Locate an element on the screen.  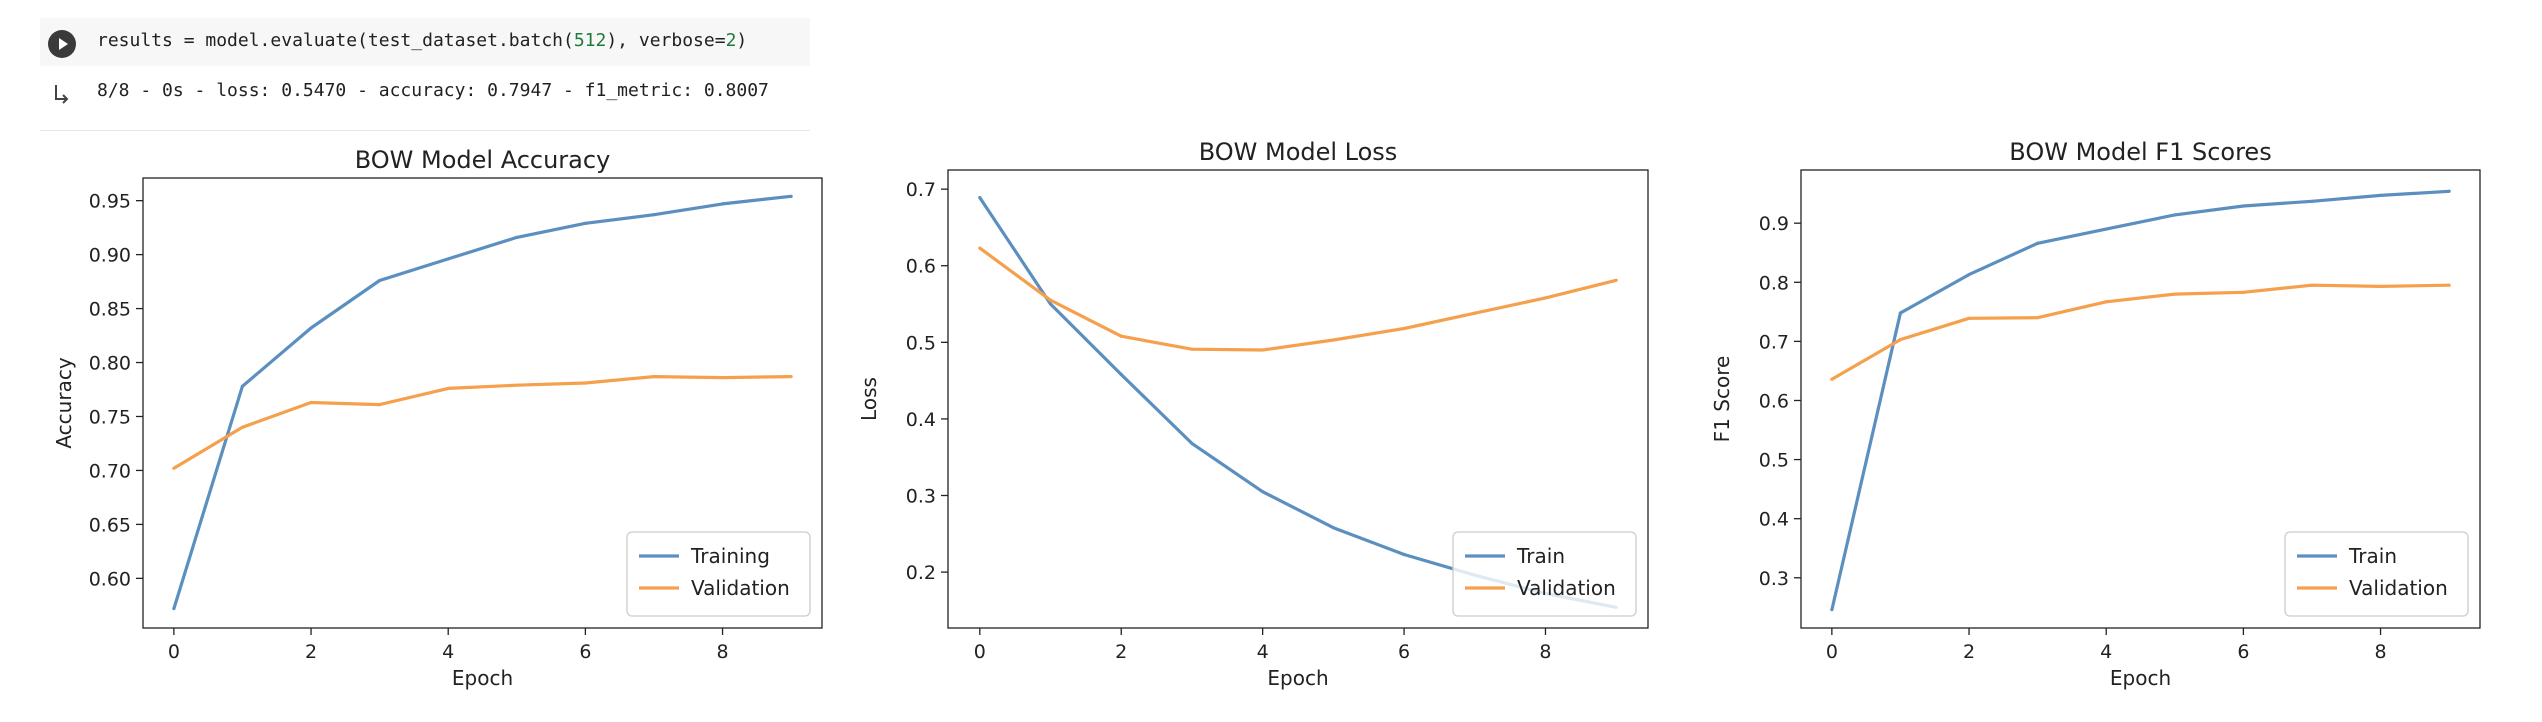
y-tick-label: 0.60 is located at coordinates (110, 579).